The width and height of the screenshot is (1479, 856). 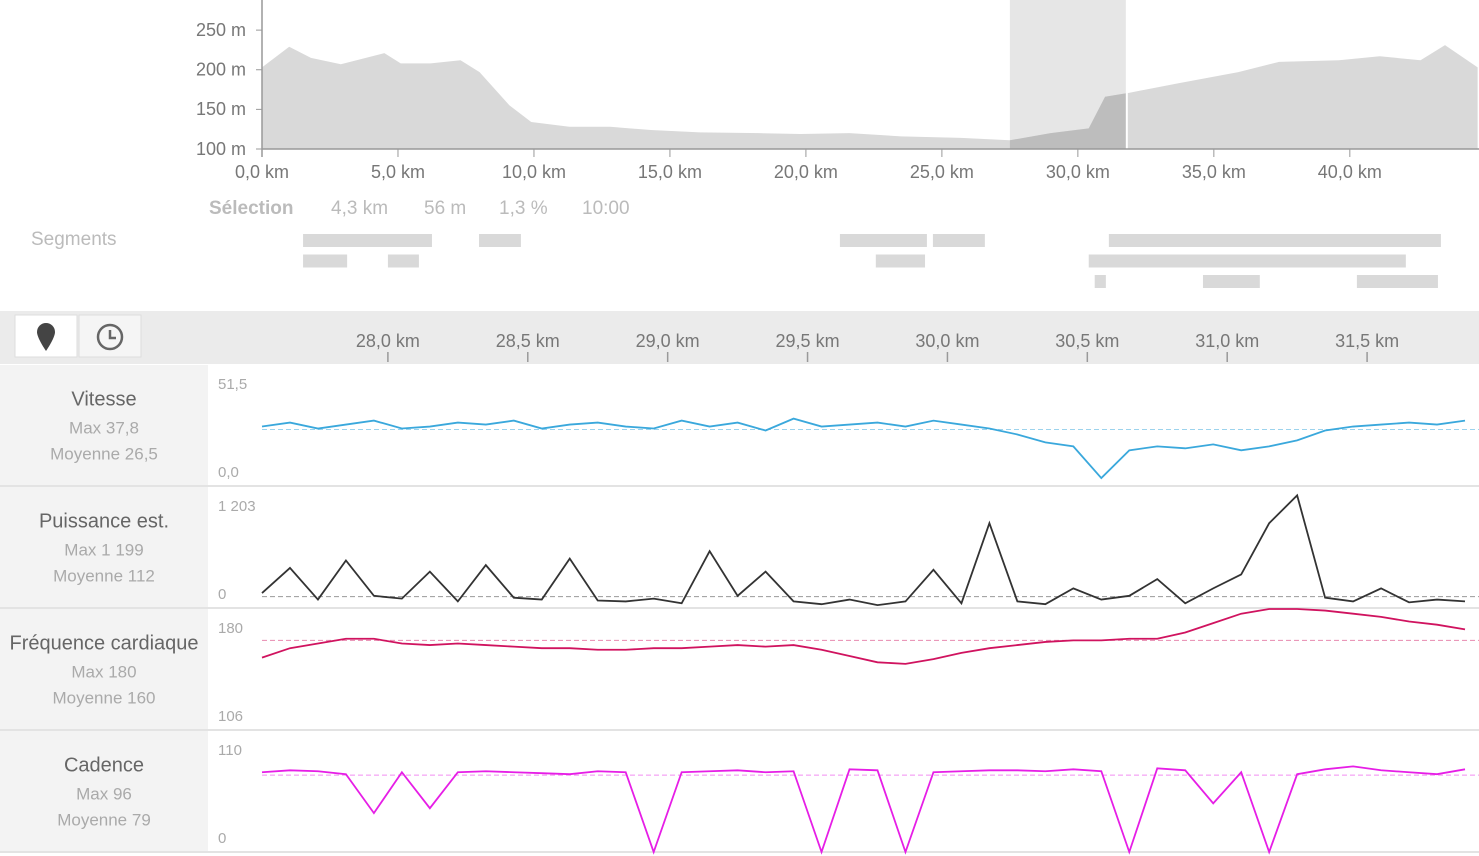 I want to click on x-tick-label: 0,0 km, so click(x=262, y=172).